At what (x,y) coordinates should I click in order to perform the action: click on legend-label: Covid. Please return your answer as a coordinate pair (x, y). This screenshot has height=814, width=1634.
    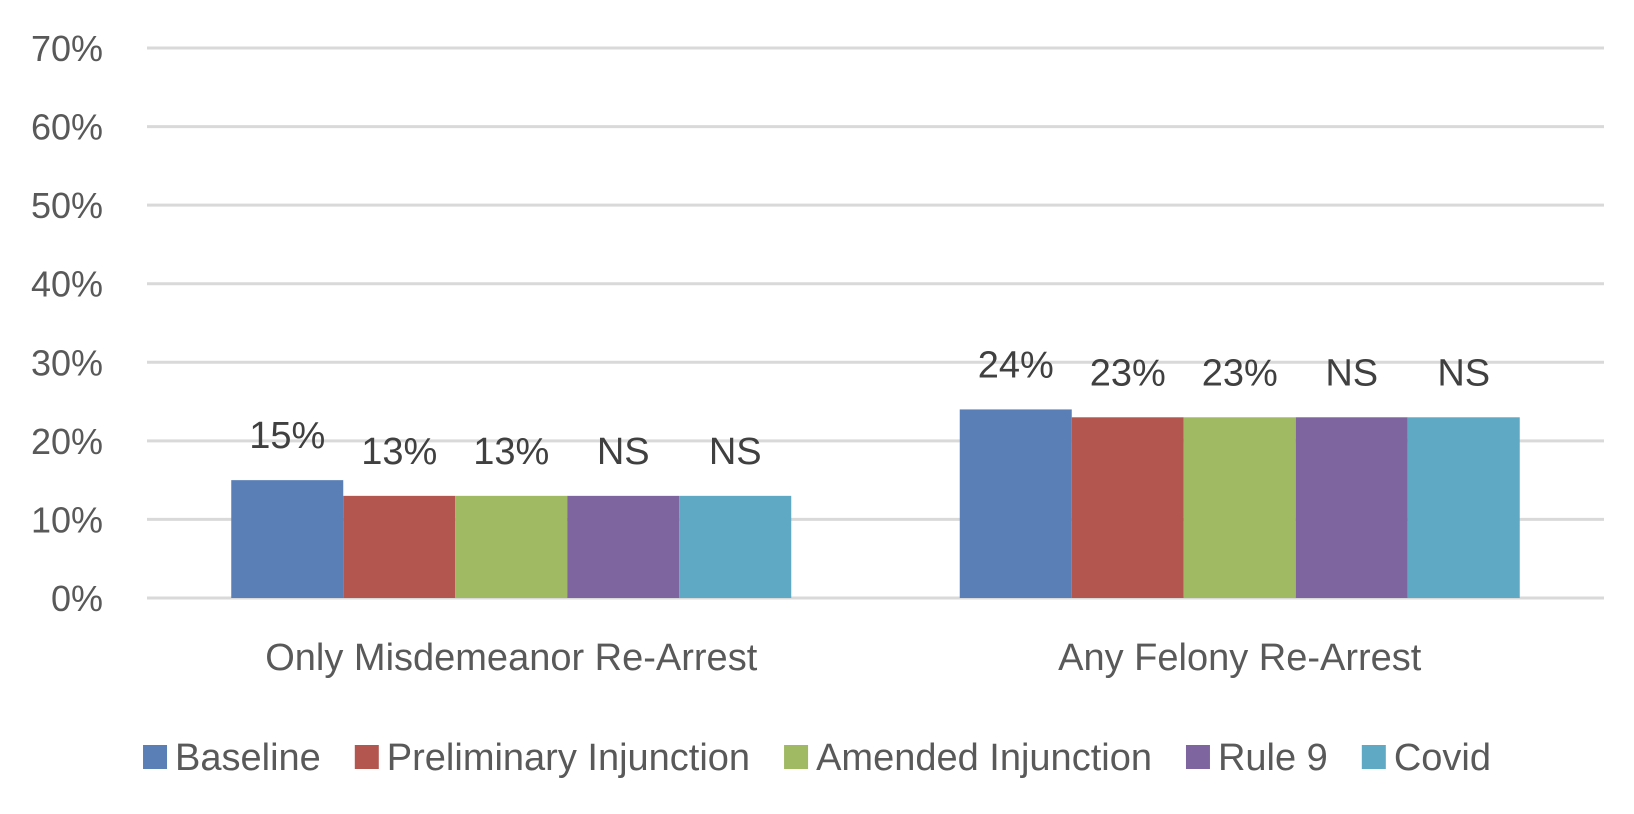
    Looking at the image, I should click on (1442, 758).